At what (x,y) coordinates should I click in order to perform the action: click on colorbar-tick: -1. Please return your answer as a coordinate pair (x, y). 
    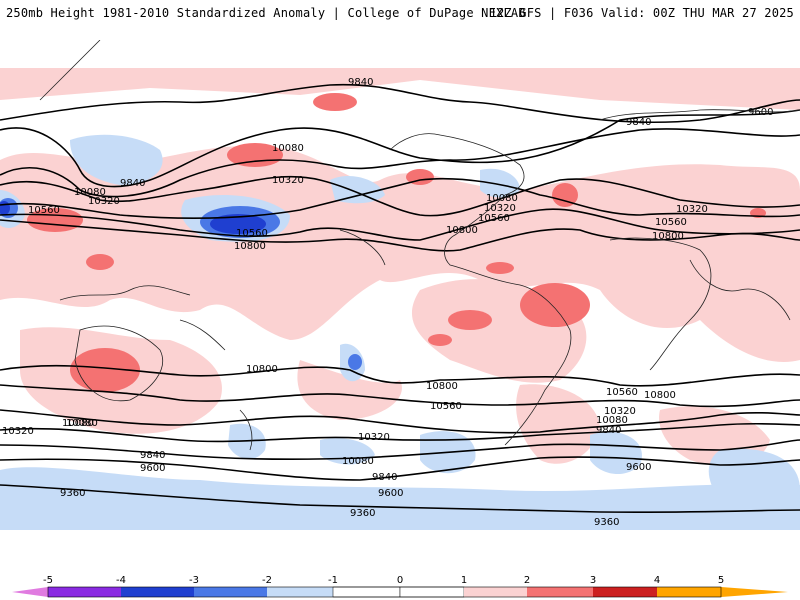
    Looking at the image, I should click on (333, 580).